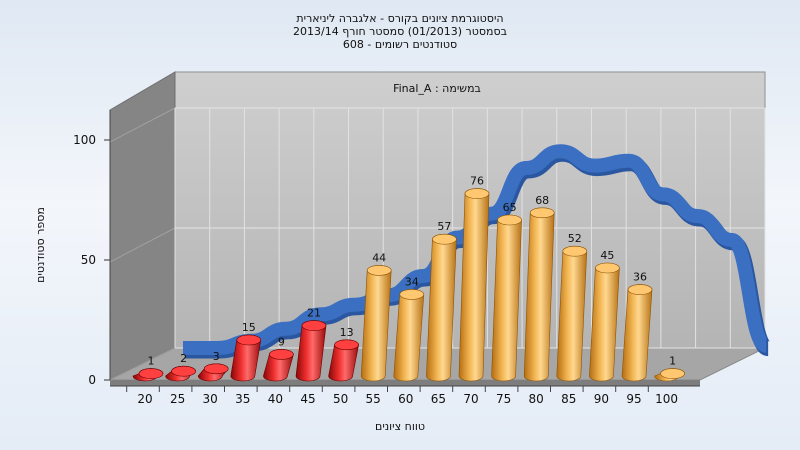  What do you see at coordinates (672, 361) in the screenshot?
I see `data-label-100: 1` at bounding box center [672, 361].